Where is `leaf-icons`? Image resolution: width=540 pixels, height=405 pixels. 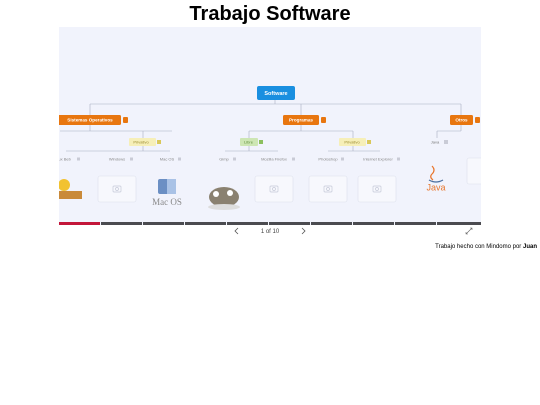
leaf-icons is located at coordinates (238, 159).